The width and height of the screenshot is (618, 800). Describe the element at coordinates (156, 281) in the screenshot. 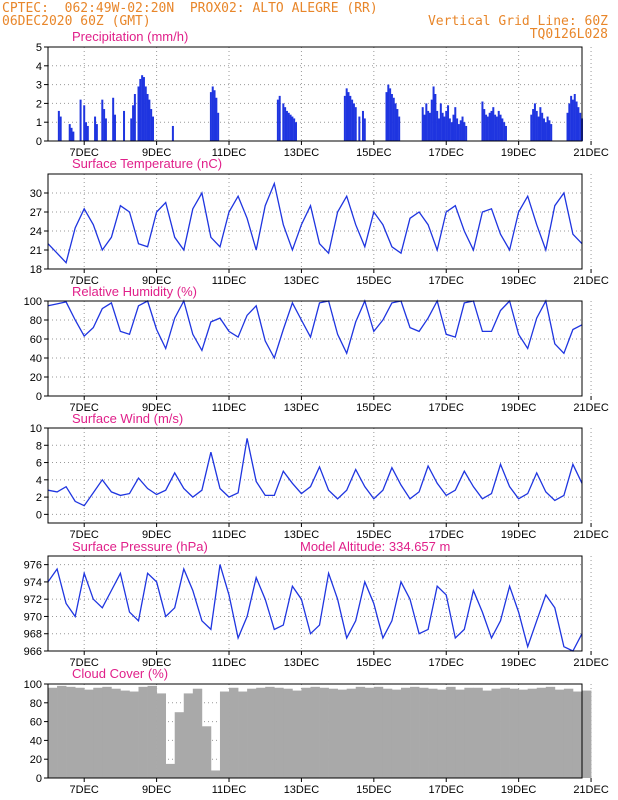

I see `temperature-xtick-label: 9DEC` at that location.